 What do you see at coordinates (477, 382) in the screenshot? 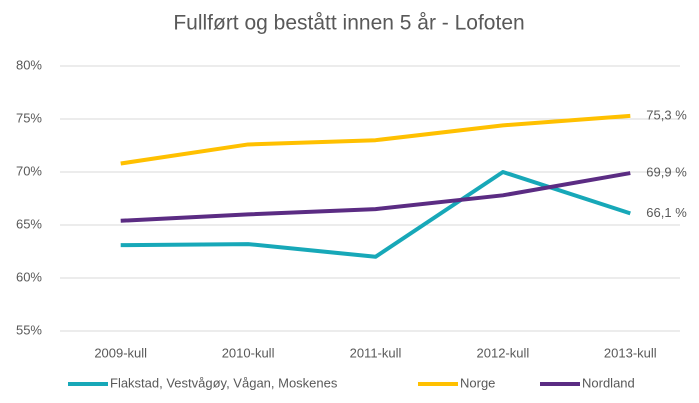
I see `legend-label: Norge` at bounding box center [477, 382].